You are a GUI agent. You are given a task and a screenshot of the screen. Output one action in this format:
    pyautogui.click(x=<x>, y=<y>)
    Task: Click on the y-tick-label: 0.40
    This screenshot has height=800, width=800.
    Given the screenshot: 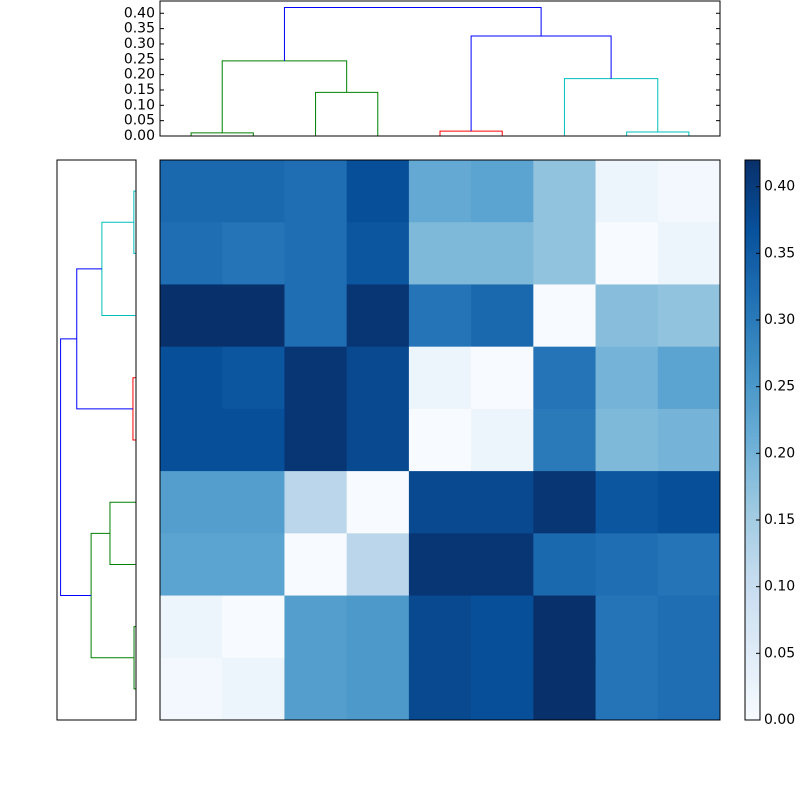 What is the action you would take?
    pyautogui.click(x=139, y=13)
    